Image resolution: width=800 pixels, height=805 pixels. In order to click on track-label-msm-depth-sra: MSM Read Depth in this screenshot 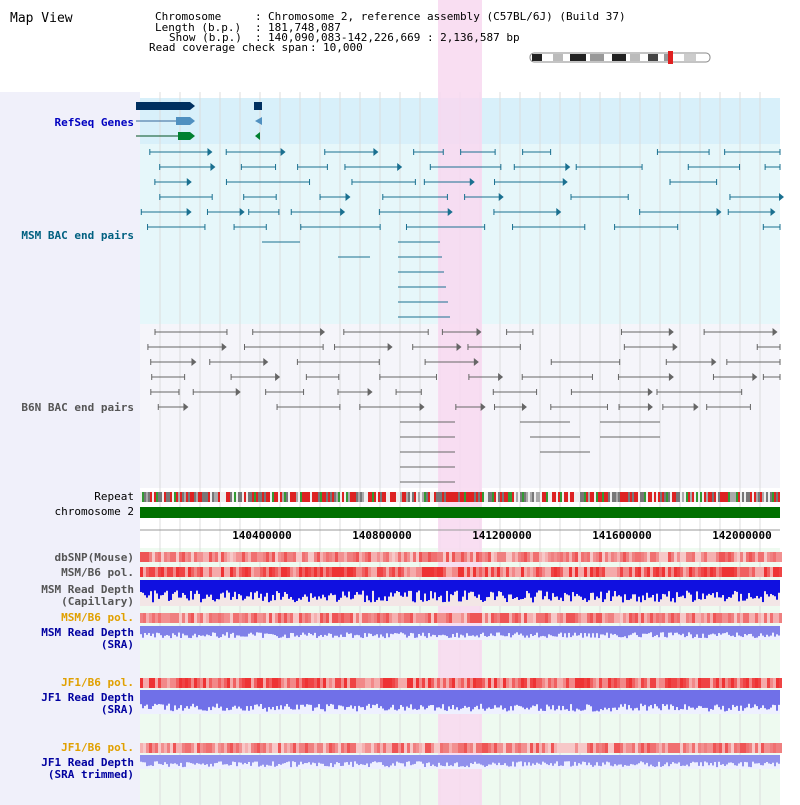, I will do `click(87, 632)`.